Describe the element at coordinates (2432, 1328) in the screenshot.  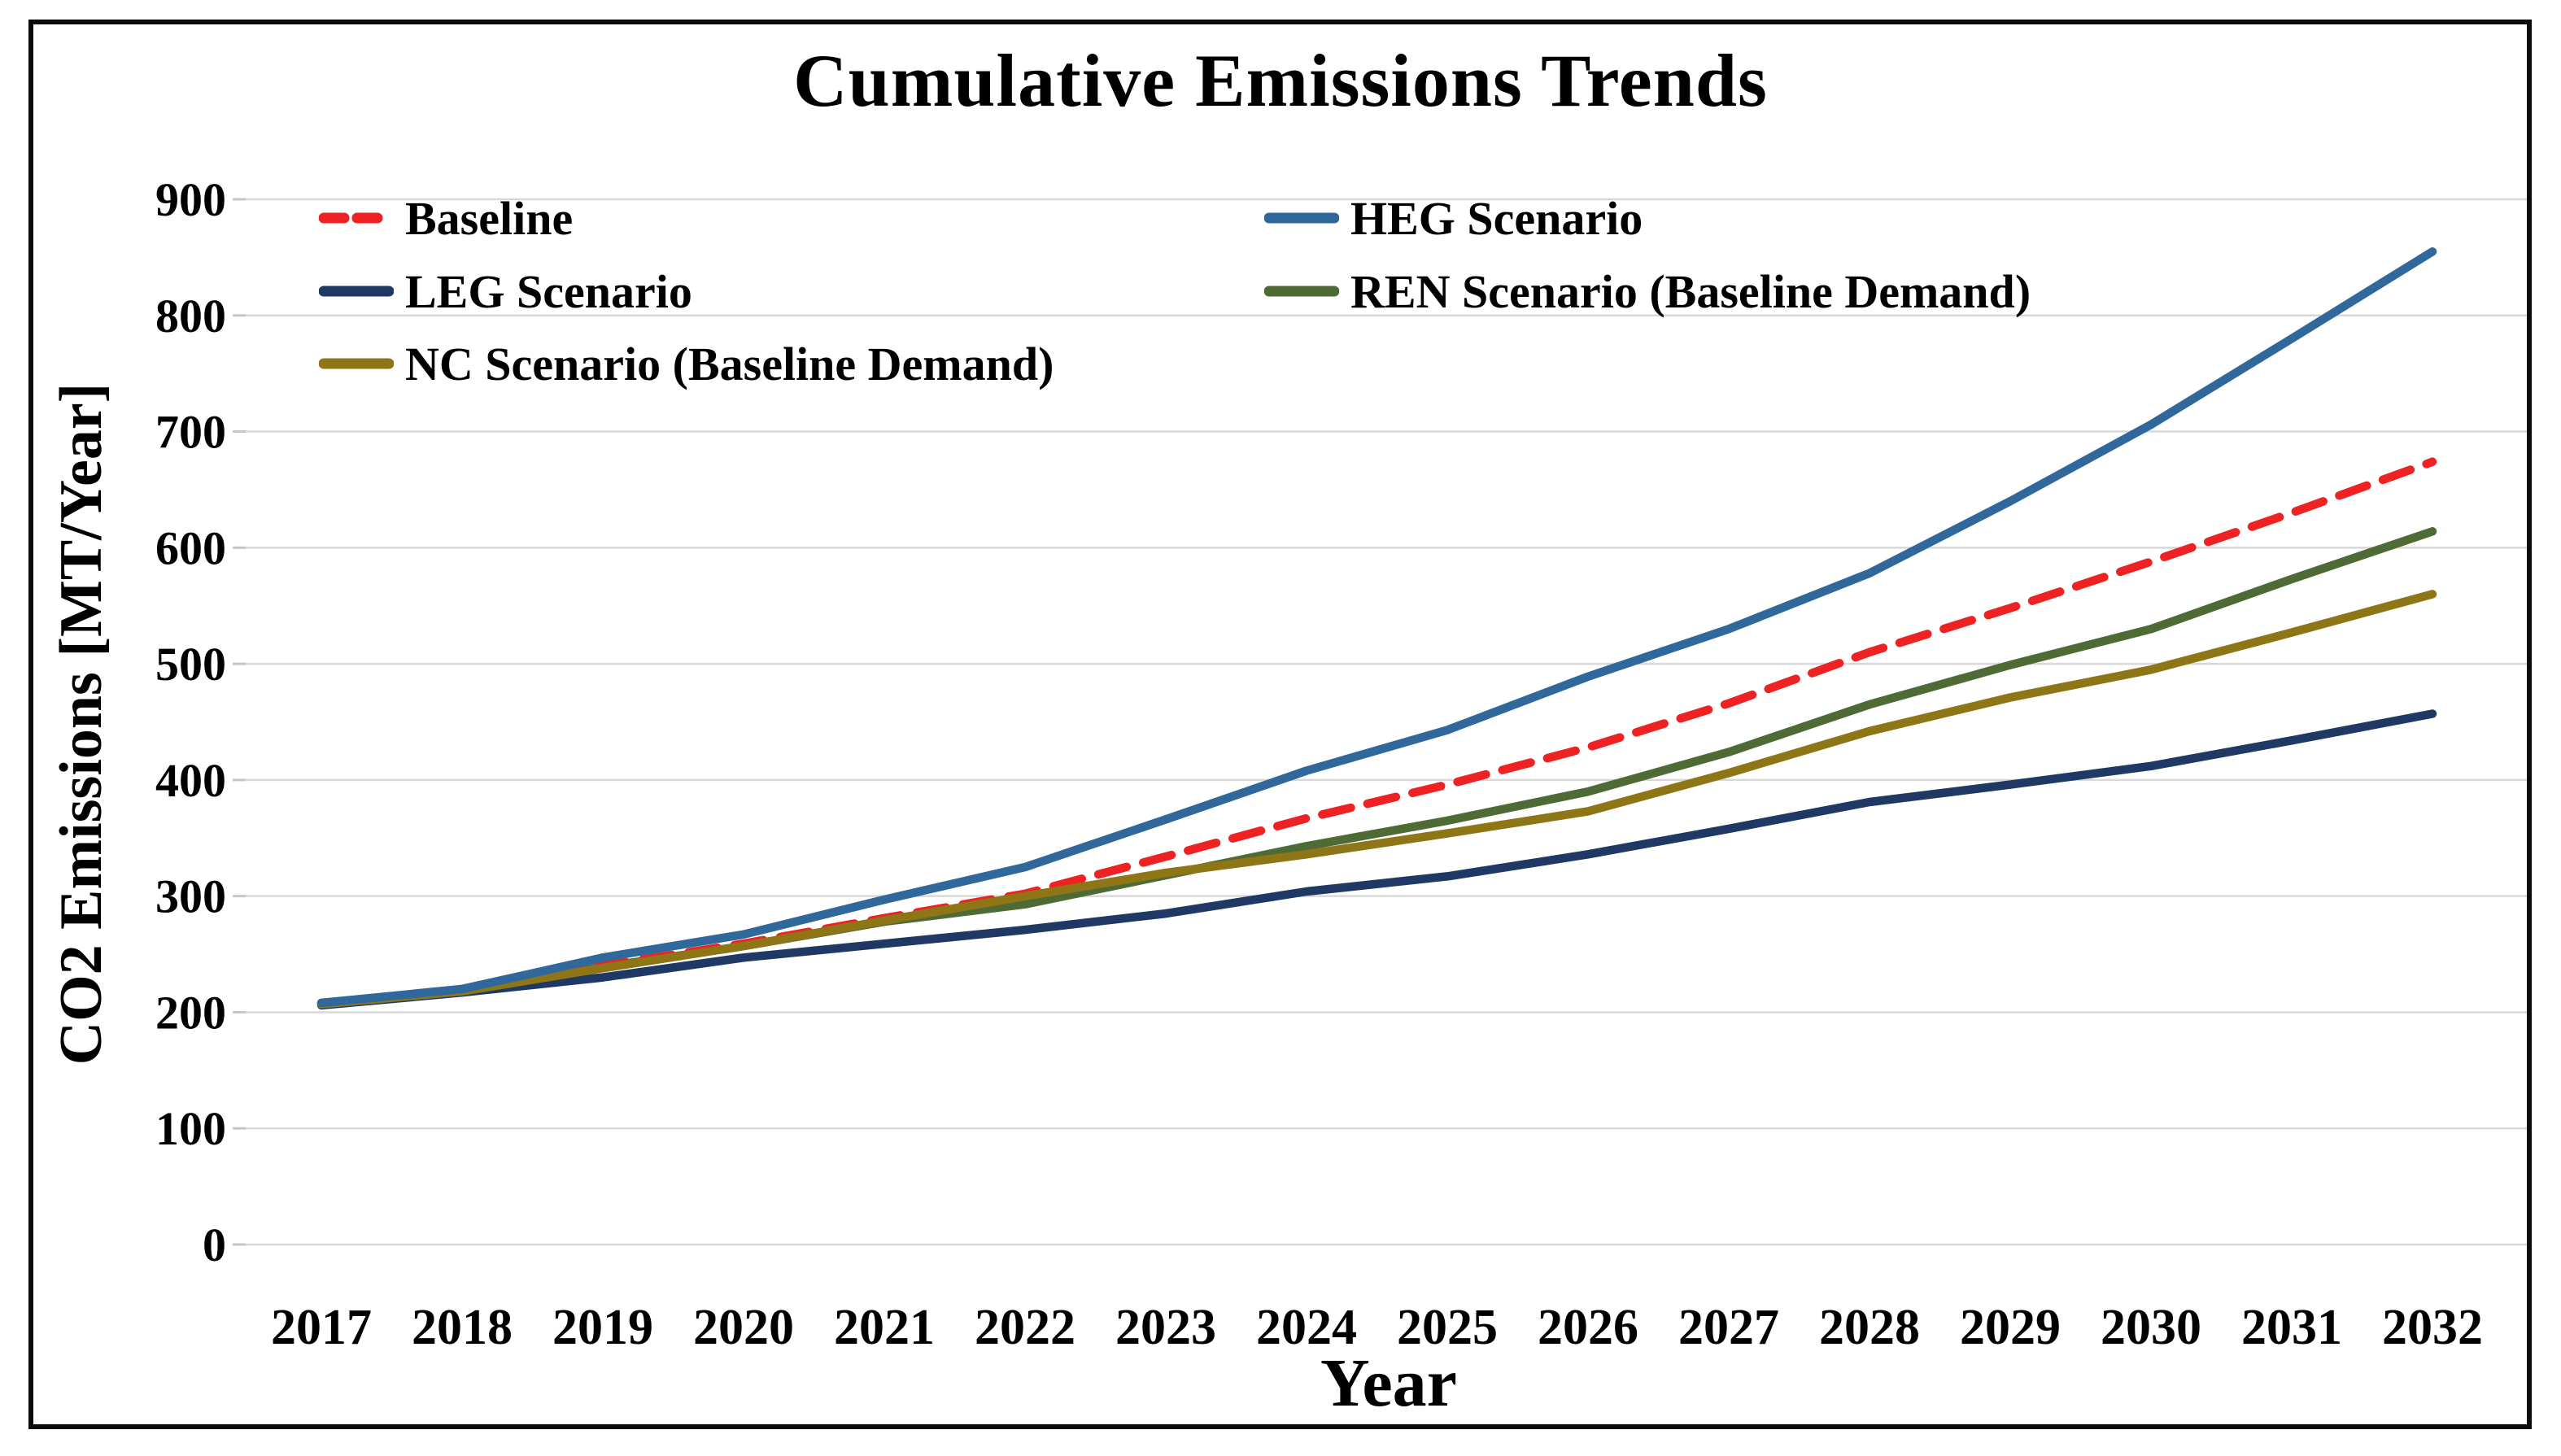
I see `x-tick-label-2032: 2032` at that location.